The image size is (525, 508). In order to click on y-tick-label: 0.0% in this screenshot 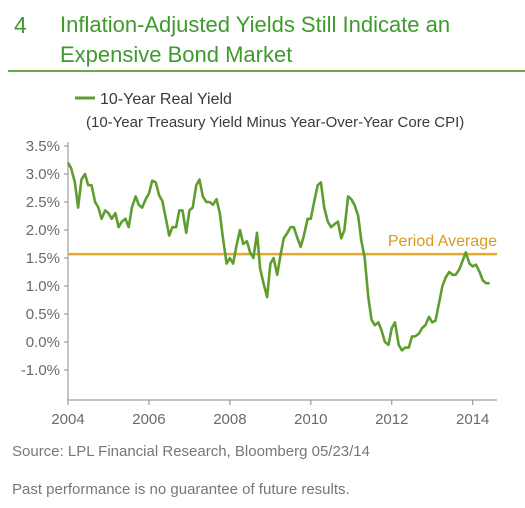, I will do `click(43, 342)`.